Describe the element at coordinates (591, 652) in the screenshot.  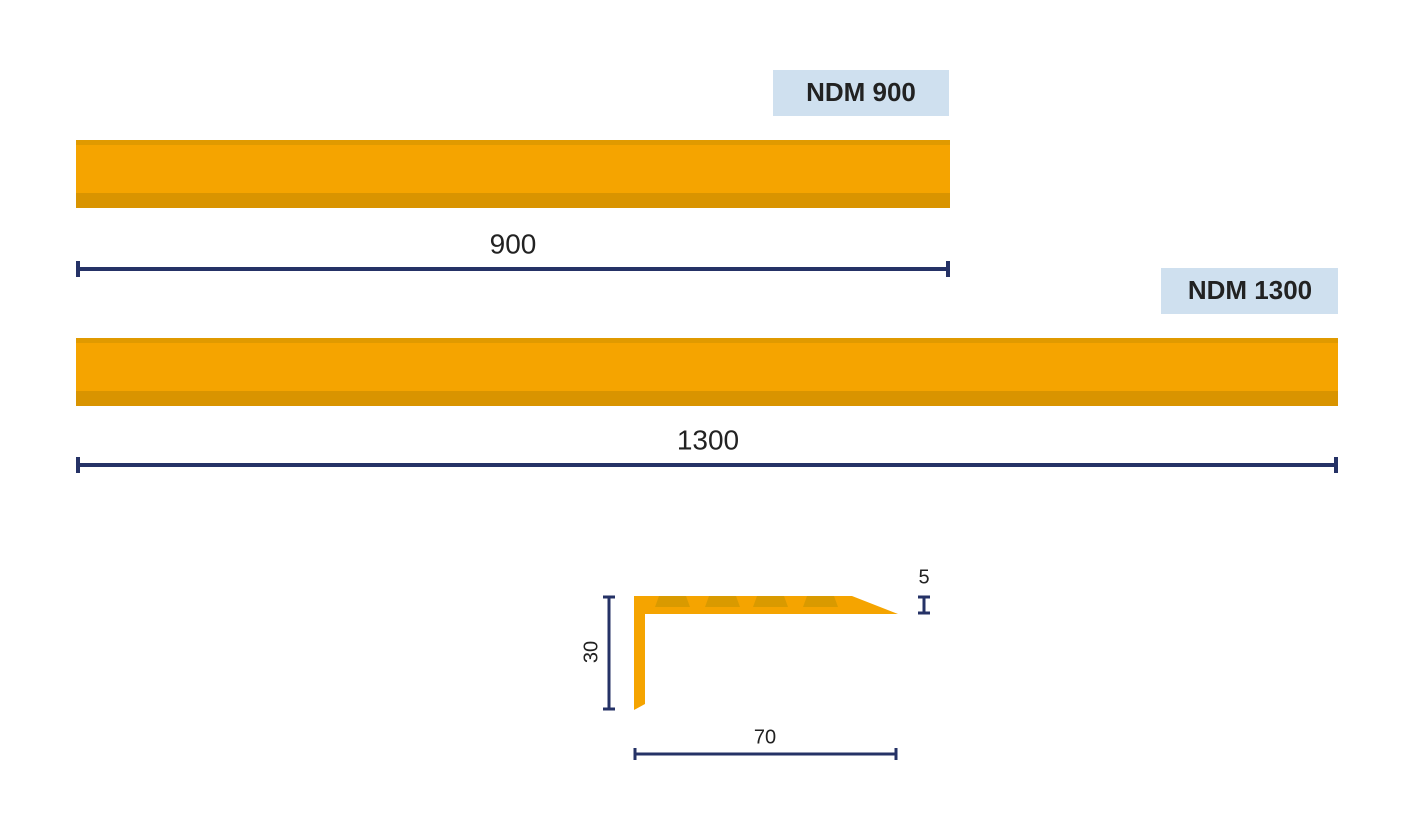
I see `height-label: 30` at that location.